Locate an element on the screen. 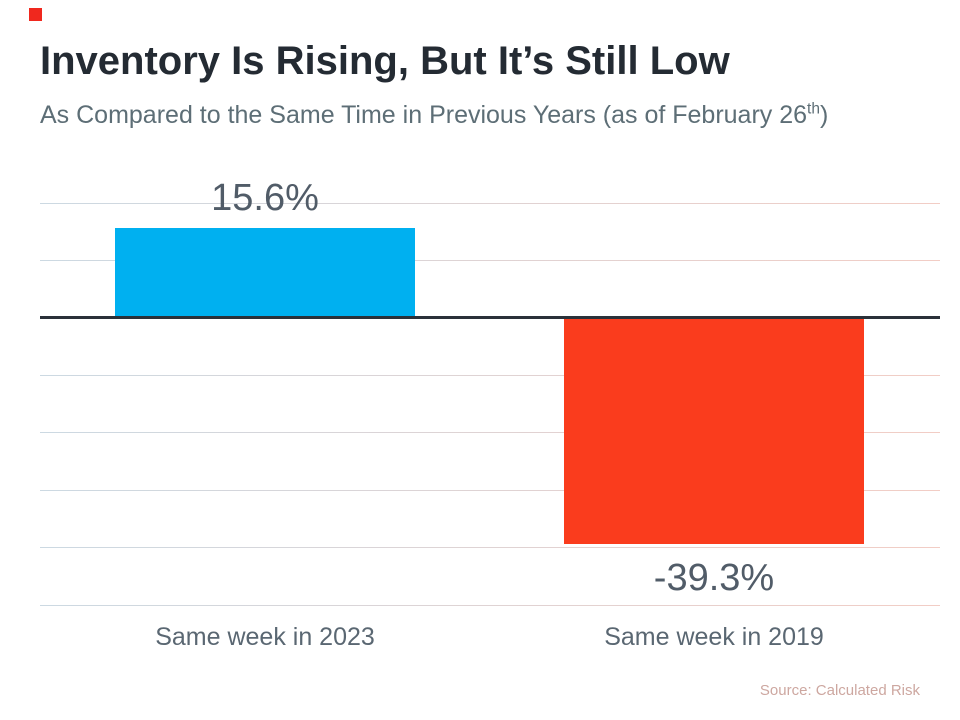  bar-2023 is located at coordinates (265, 273).